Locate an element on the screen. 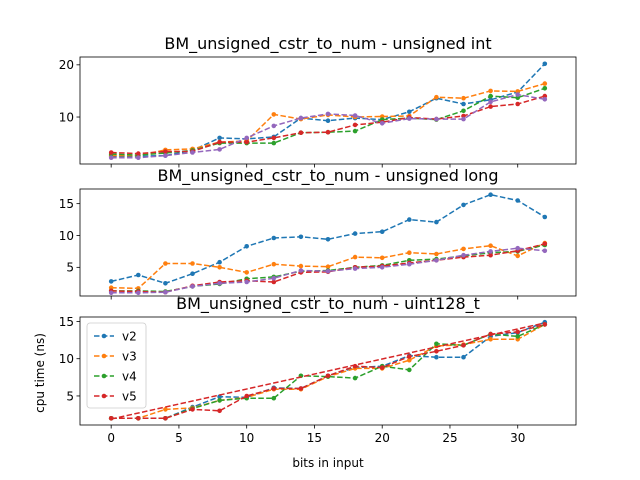 The image size is (640, 480). x-tick-label: 5 is located at coordinates (179, 438).